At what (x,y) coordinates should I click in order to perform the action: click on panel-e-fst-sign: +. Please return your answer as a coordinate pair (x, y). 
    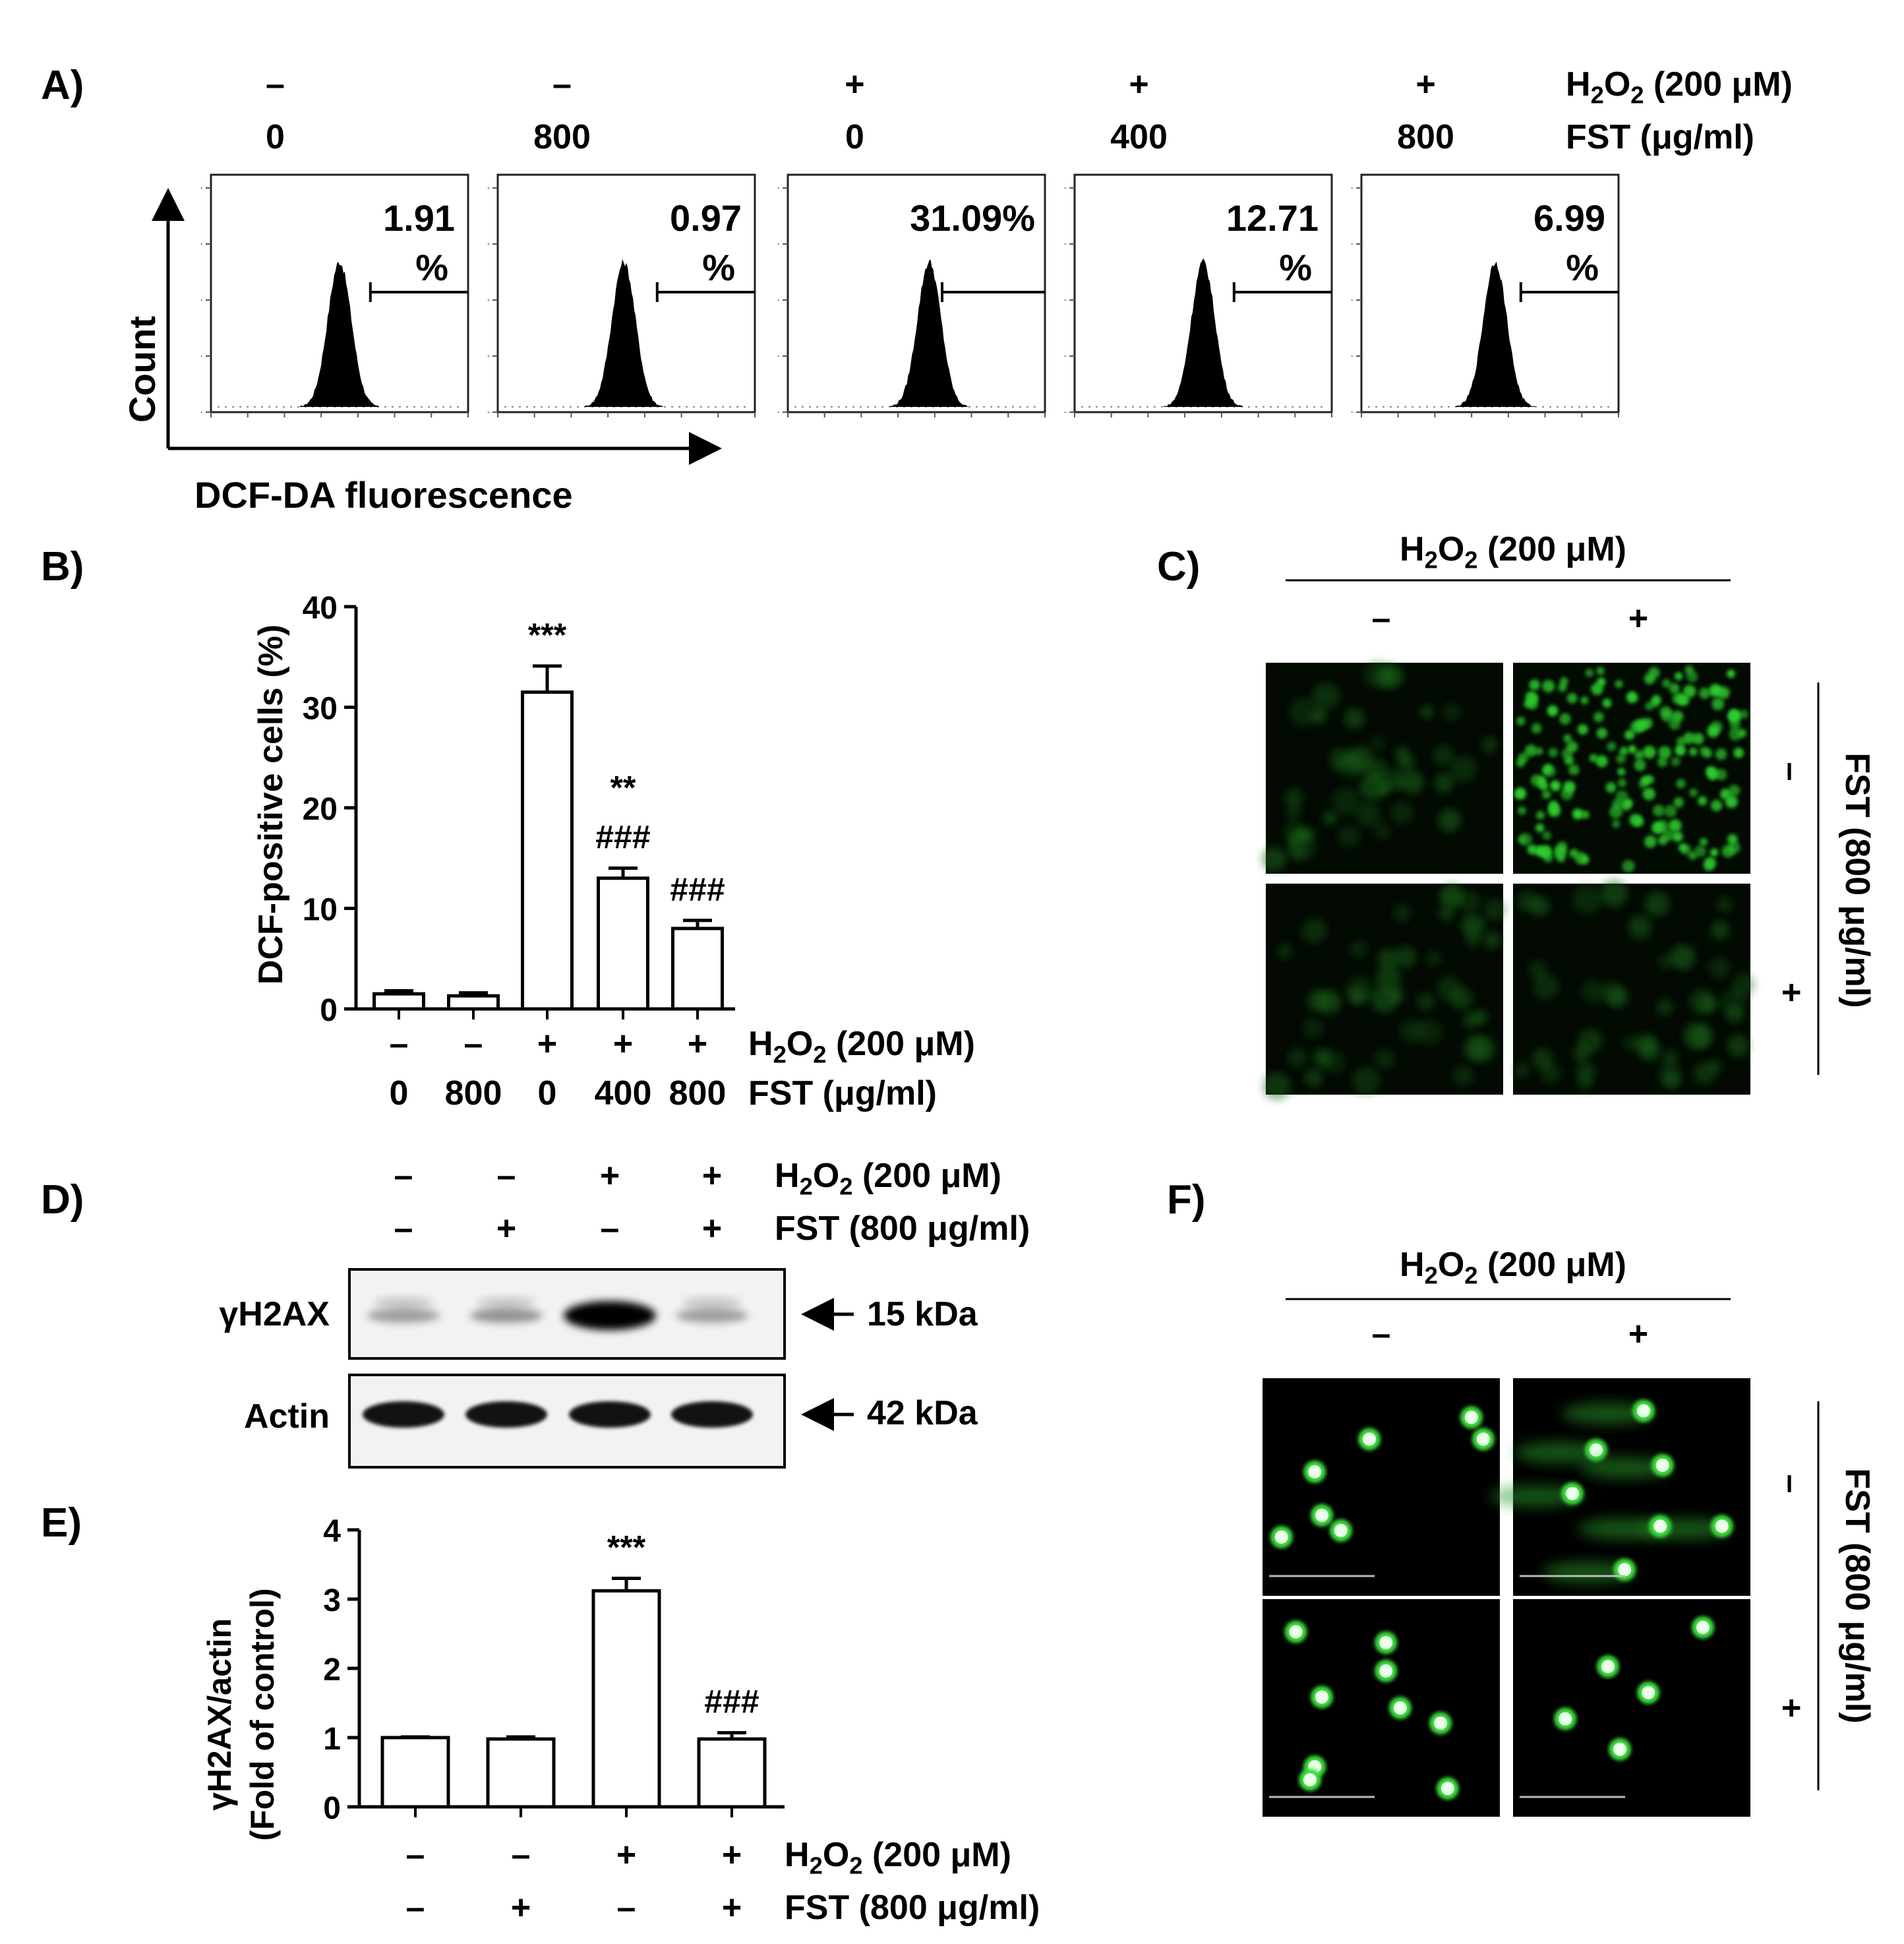
    Looking at the image, I should click on (521, 1908).